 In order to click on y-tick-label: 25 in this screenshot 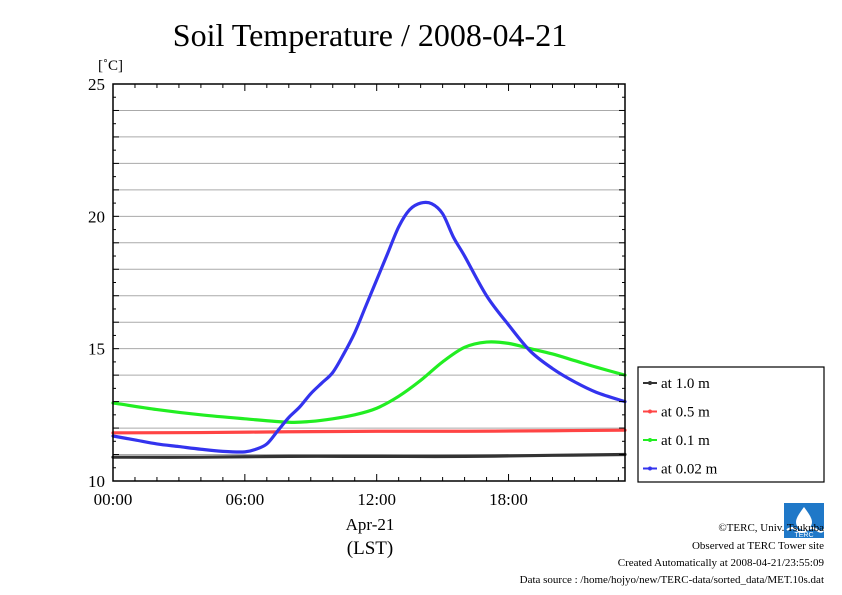, I will do `click(96, 84)`.